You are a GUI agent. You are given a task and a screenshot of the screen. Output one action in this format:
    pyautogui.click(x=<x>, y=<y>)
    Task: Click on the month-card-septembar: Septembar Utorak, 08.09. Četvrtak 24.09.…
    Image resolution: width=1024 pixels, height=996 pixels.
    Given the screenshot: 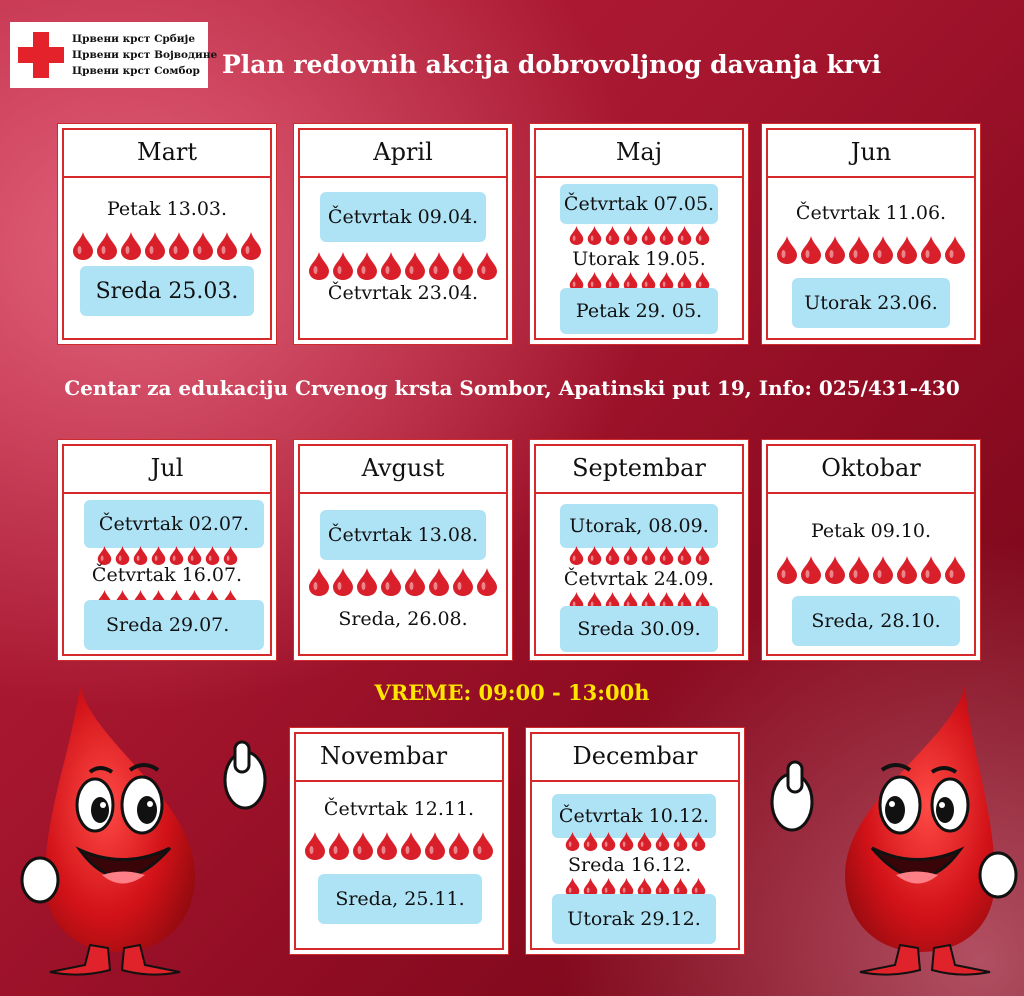 What is the action you would take?
    pyautogui.click(x=639, y=550)
    